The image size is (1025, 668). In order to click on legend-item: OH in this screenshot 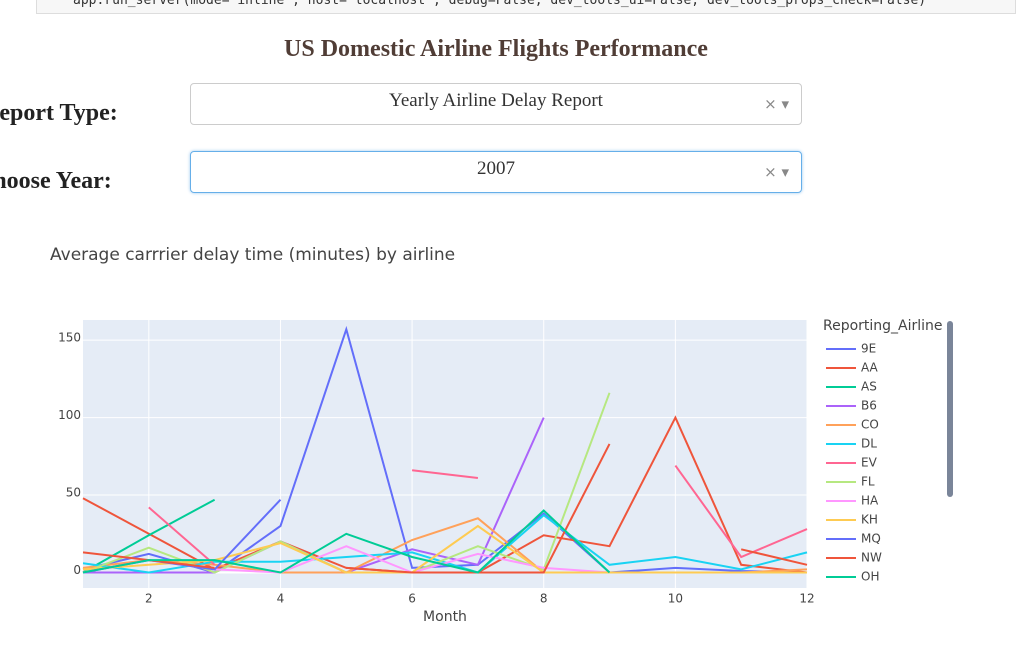, I will do `click(852, 577)`.